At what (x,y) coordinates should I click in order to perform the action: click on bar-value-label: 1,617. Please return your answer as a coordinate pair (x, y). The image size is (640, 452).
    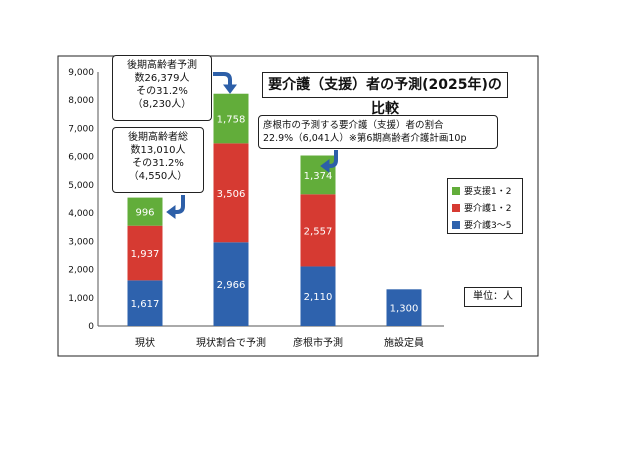
    Looking at the image, I should click on (145, 304).